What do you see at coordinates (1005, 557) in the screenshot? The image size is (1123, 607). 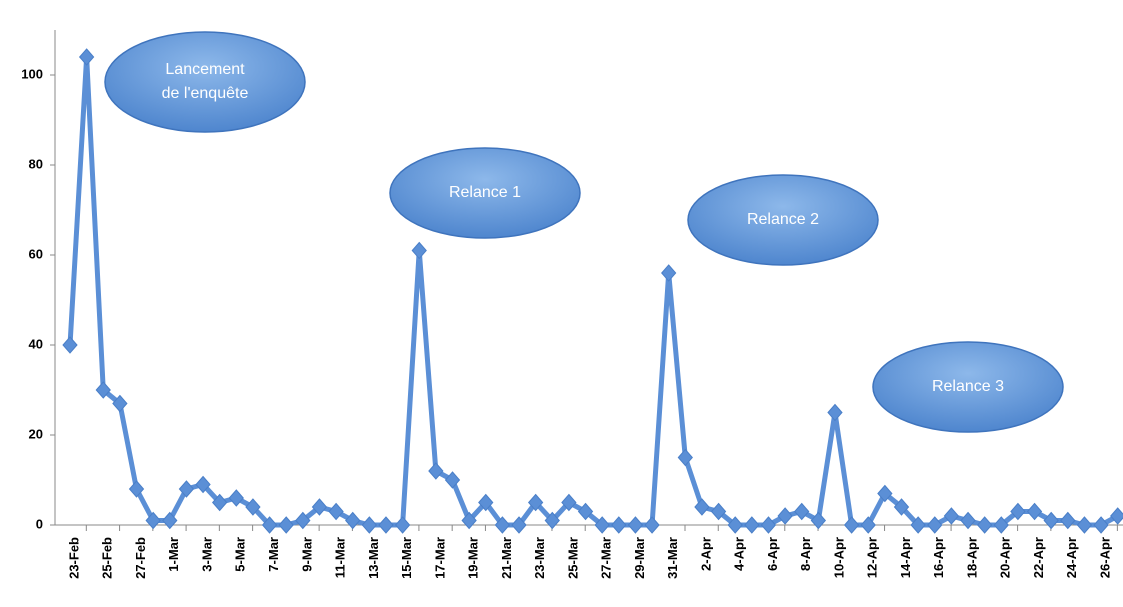 I see `x-tick-label: 20-Apr` at bounding box center [1005, 557].